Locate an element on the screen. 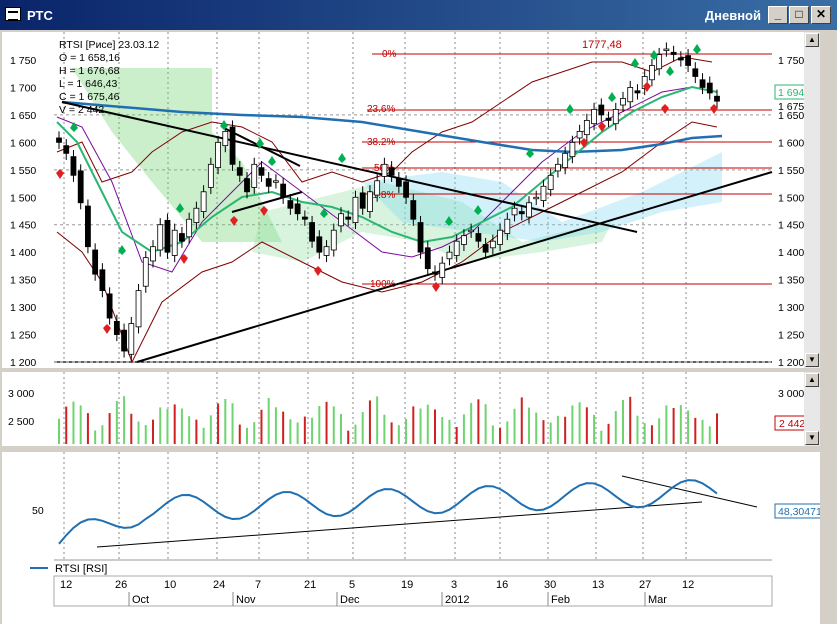  date-month-label: Oct is located at coordinates (140, 600).